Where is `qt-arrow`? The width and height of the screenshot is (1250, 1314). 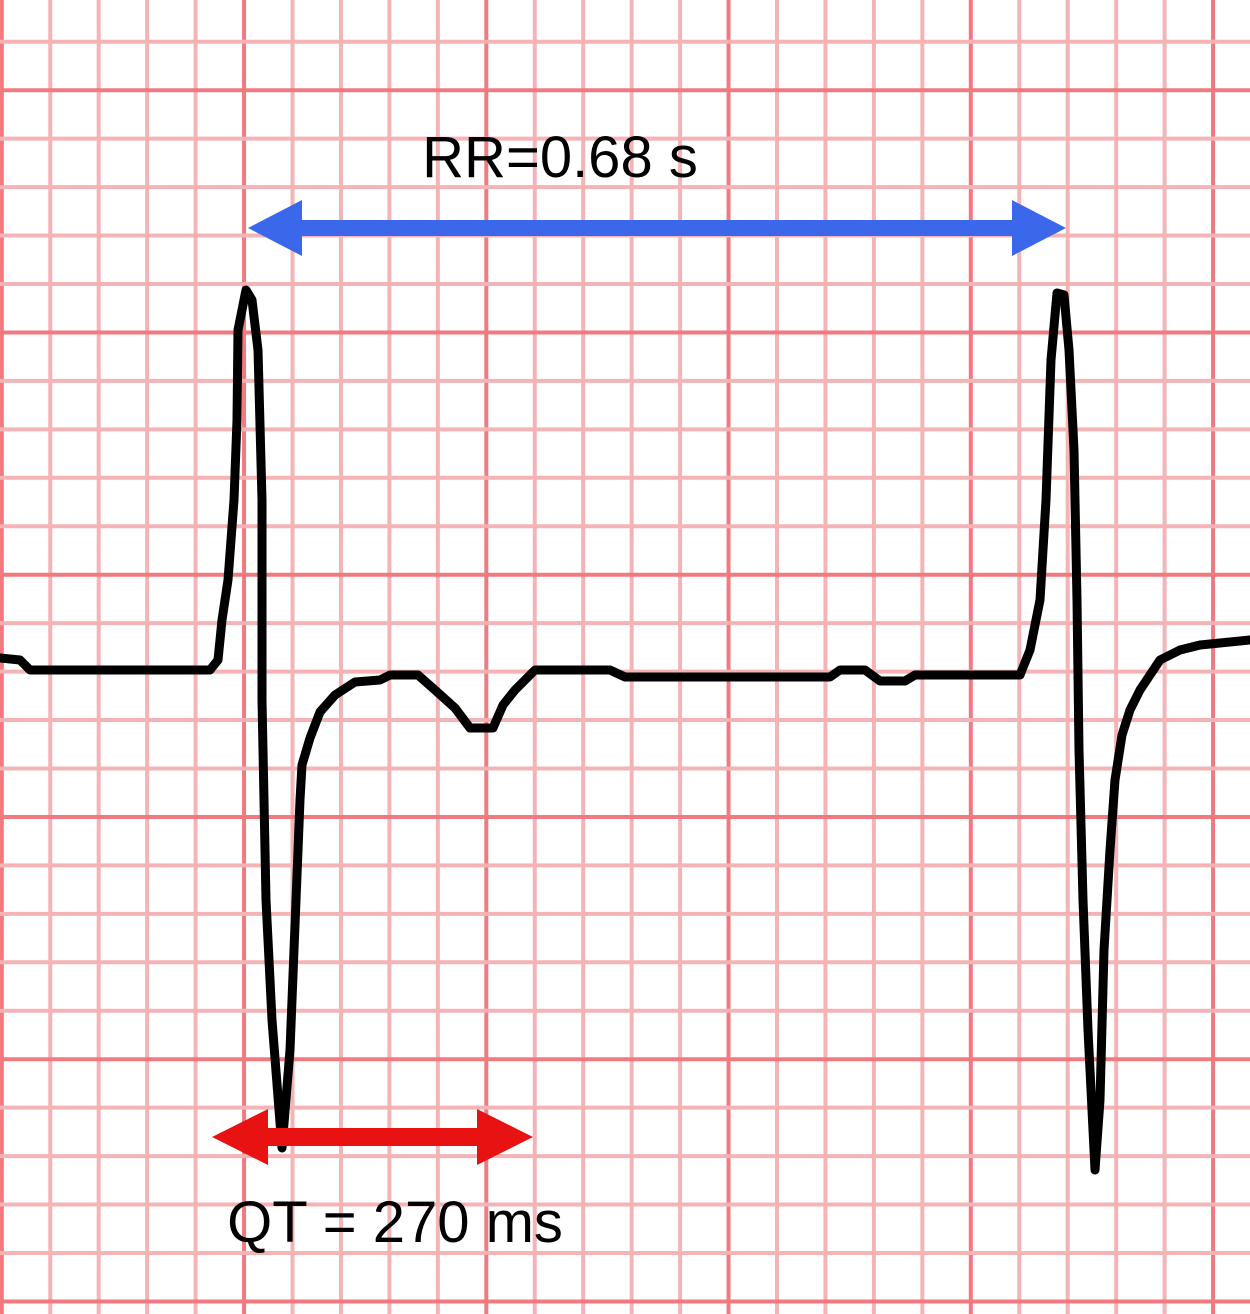
qt-arrow is located at coordinates (372, 1137).